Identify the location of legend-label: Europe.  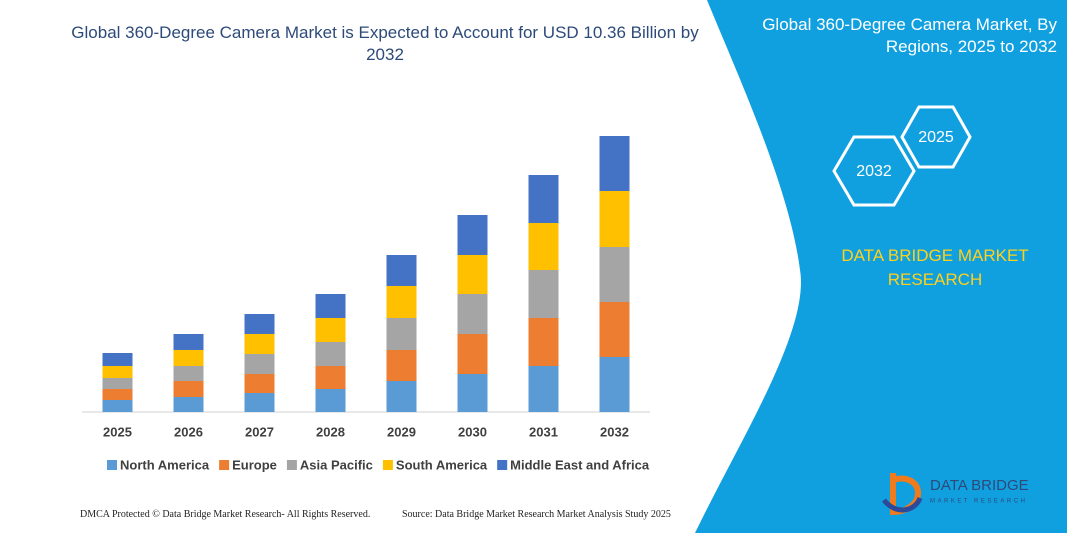
(254, 464).